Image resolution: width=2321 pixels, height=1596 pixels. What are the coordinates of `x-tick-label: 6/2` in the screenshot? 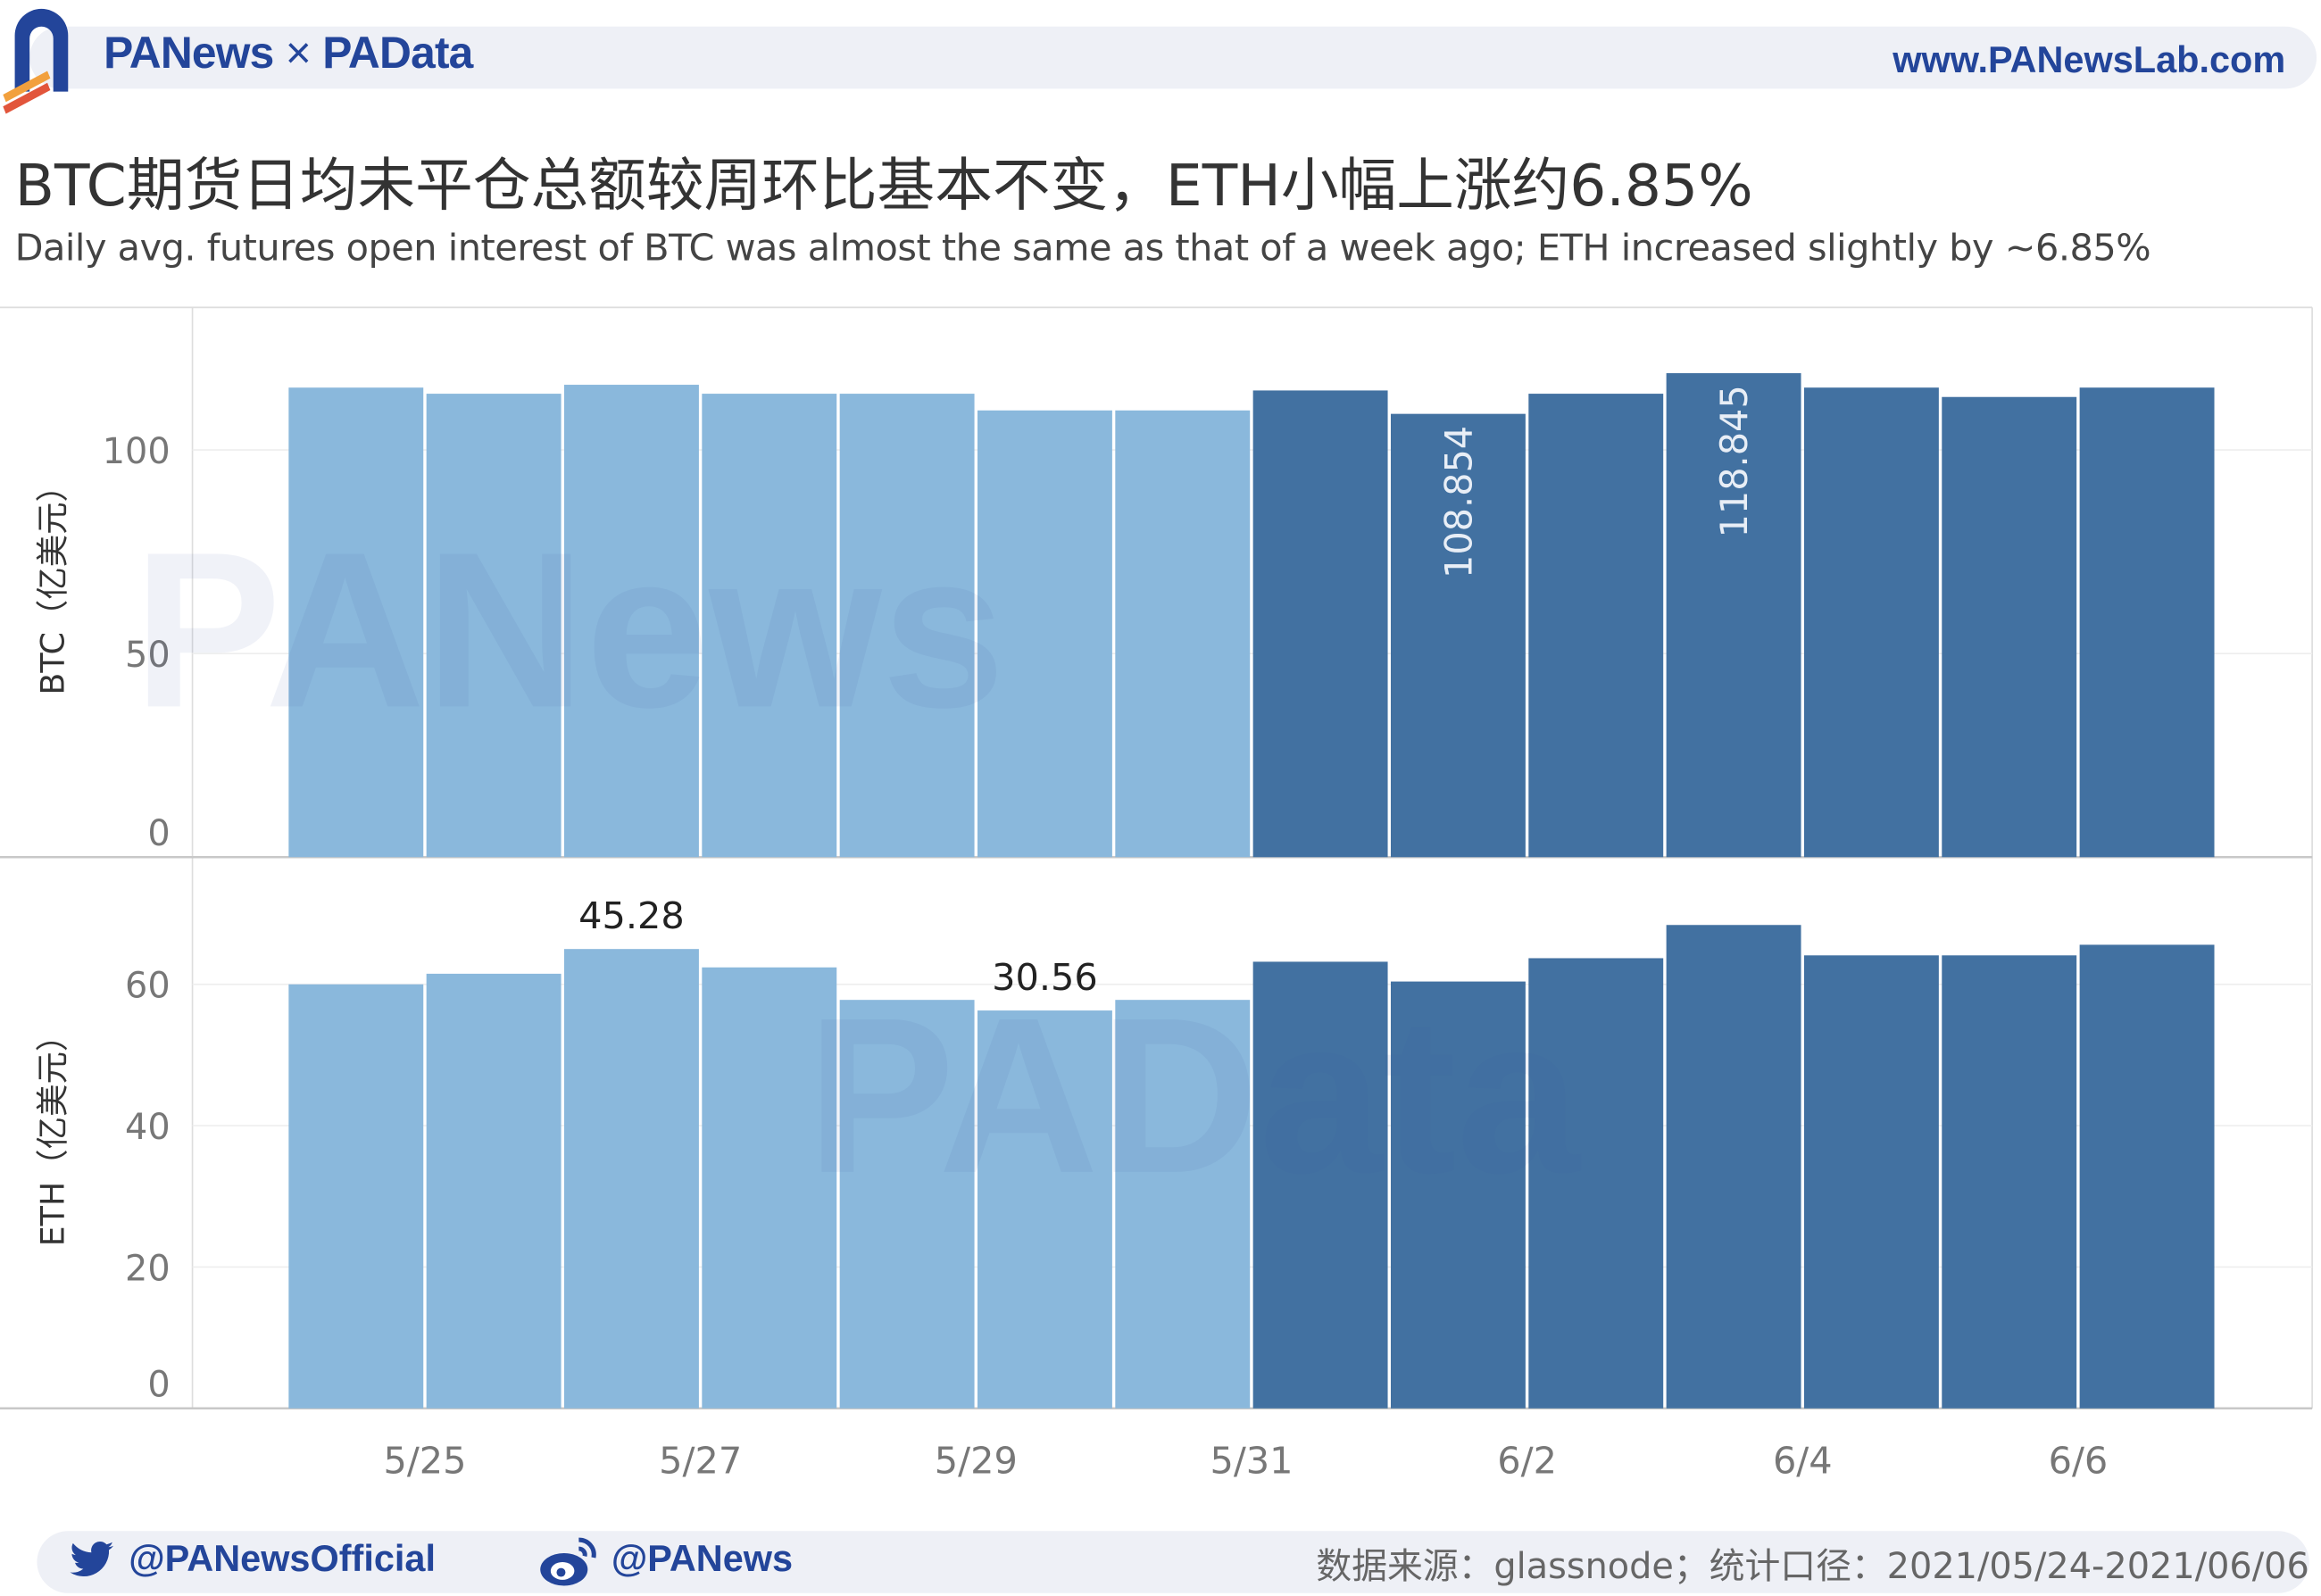 It's located at (1527, 1461).